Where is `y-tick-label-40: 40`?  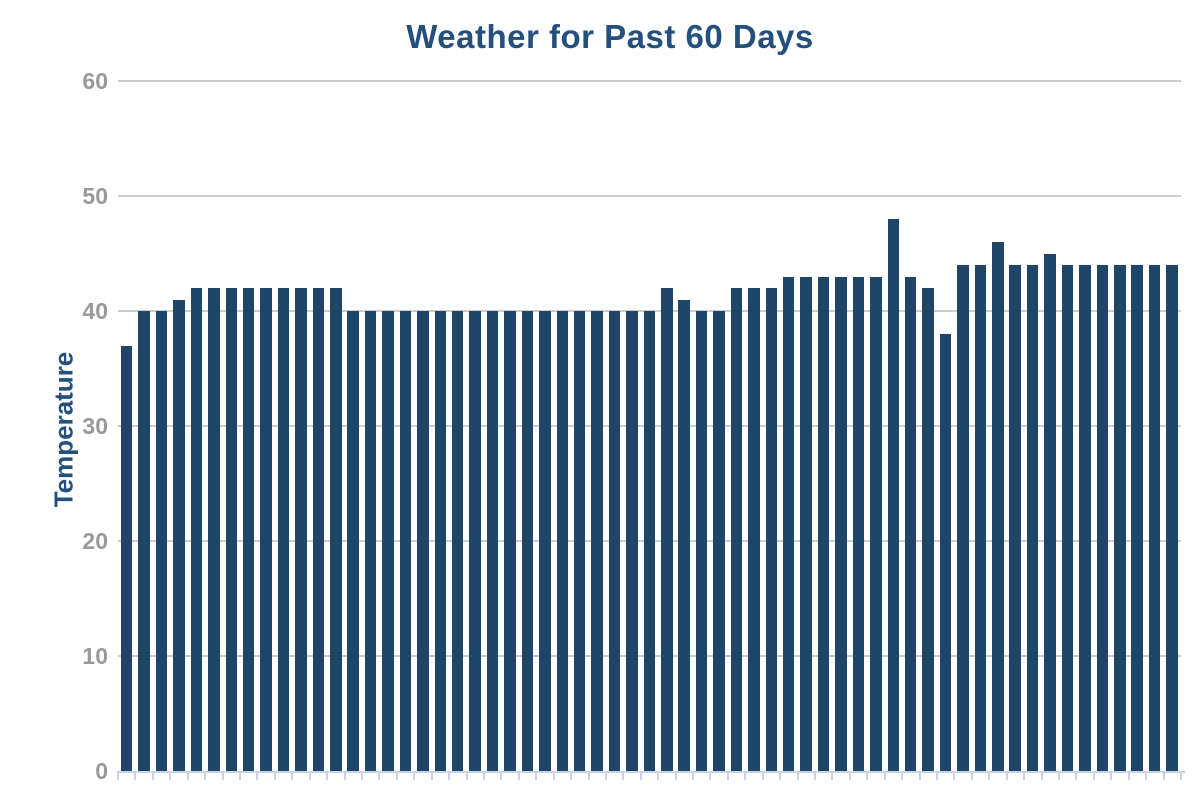 y-tick-label-40: 40 is located at coordinates (95, 311).